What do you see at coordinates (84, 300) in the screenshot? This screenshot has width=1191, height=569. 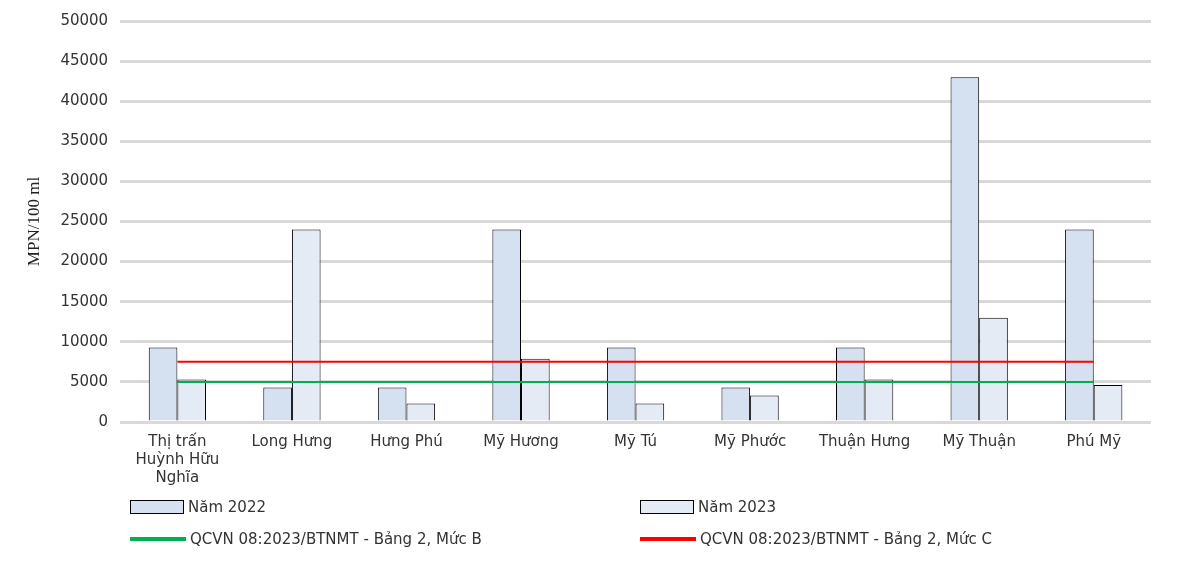 I see `y-tick-label: 15000` at bounding box center [84, 300].